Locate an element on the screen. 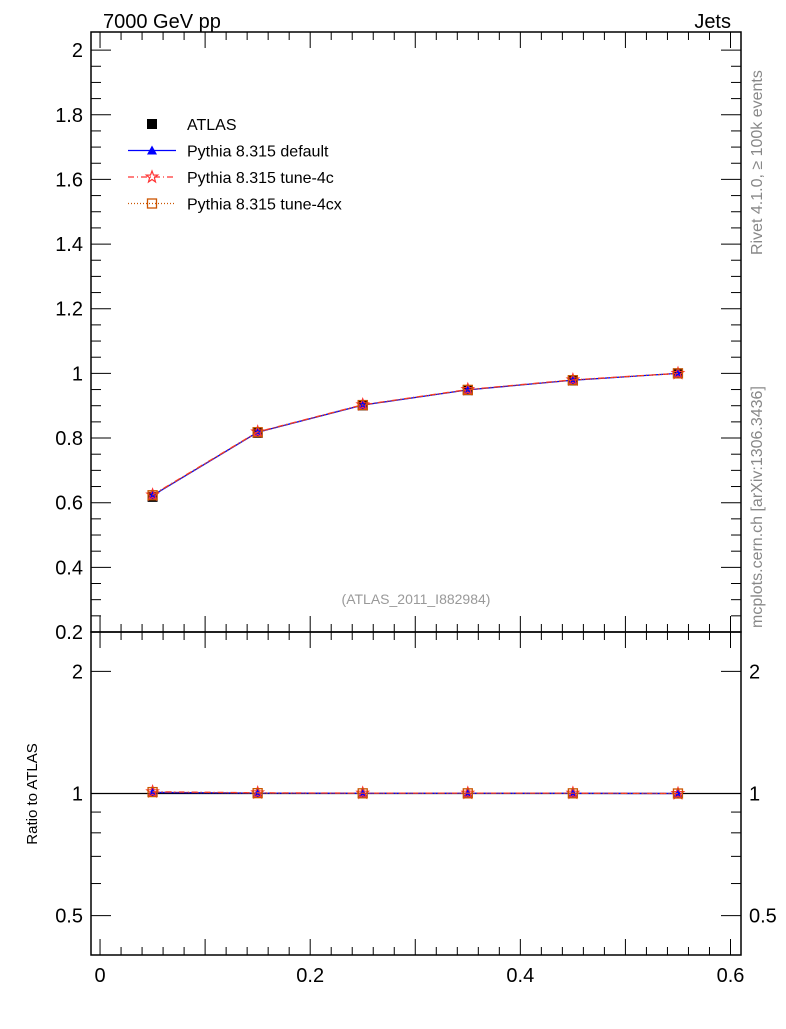  series-line is located at coordinates (415, 434).